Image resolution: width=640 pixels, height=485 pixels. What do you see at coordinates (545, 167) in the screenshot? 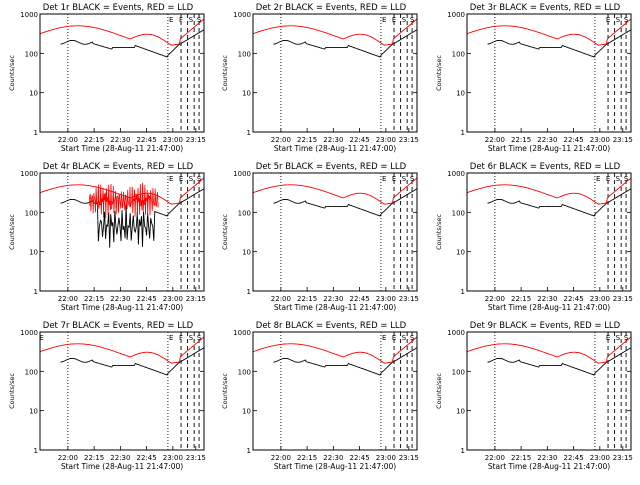
I see `chart-title: Det 6r BLACK = Events, RED = LLD` at bounding box center [545, 167].